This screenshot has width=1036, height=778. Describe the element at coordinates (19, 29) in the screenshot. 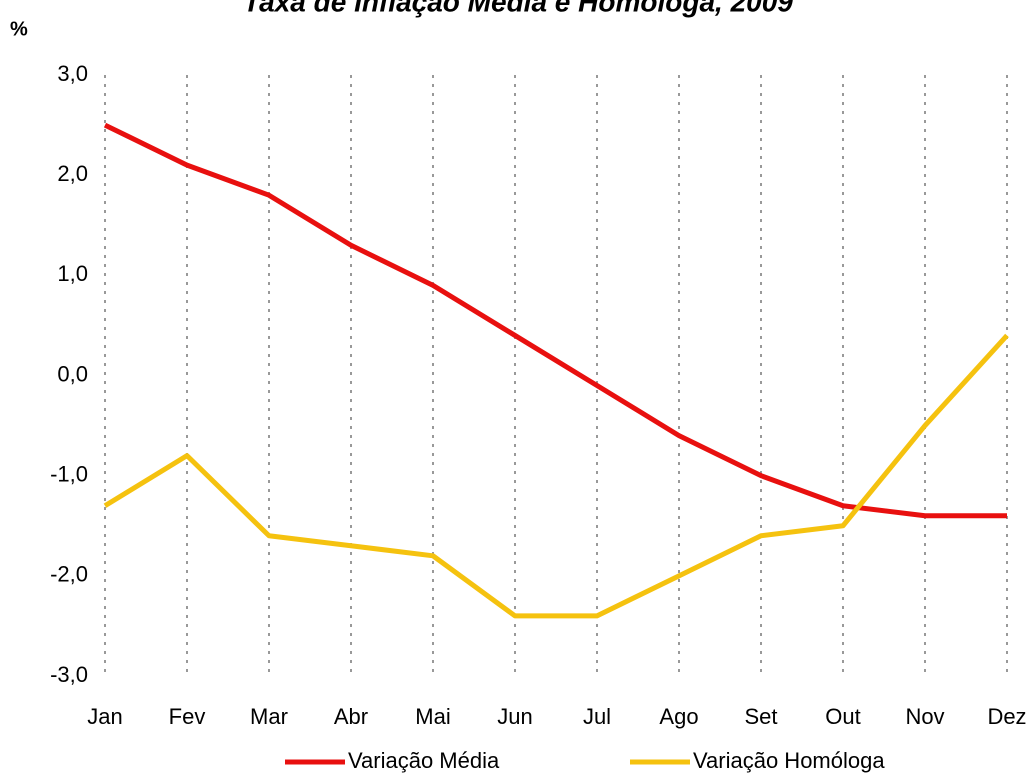

I see `y-axis-label: %` at that location.